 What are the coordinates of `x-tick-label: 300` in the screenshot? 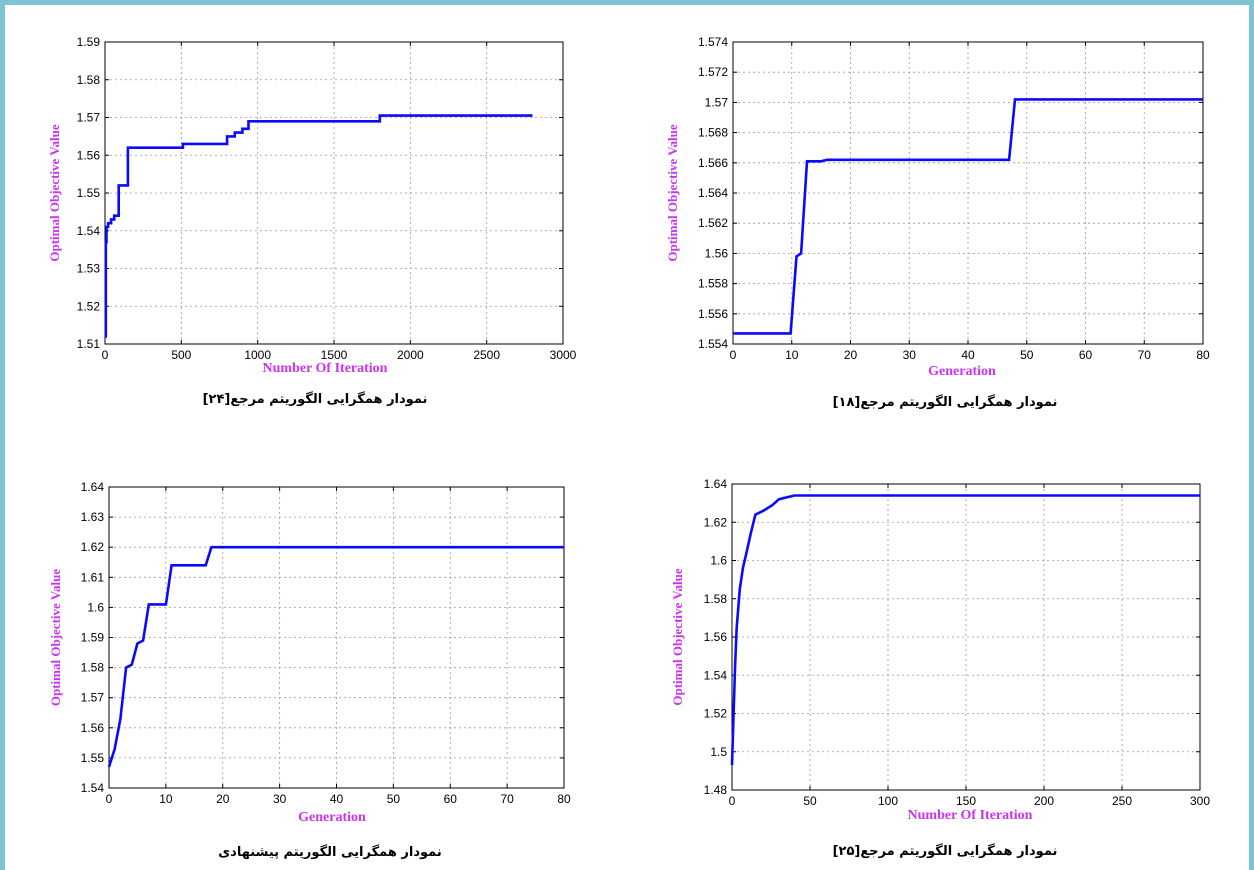 It's located at (1200, 801).